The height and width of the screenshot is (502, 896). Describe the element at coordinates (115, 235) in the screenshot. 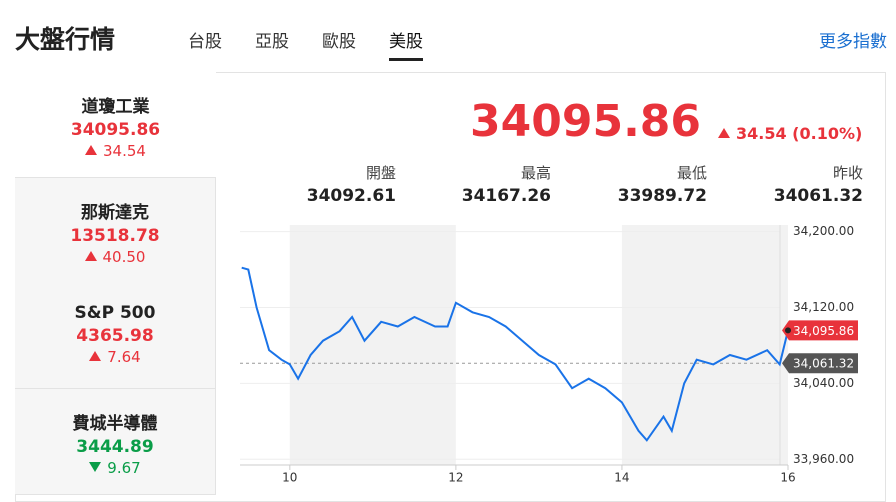

I see `index-value: 13518.78` at that location.